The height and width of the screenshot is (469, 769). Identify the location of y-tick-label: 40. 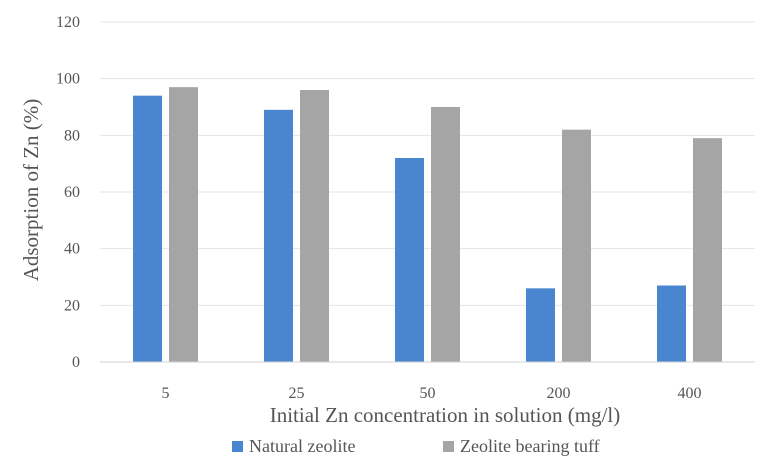
(72, 249).